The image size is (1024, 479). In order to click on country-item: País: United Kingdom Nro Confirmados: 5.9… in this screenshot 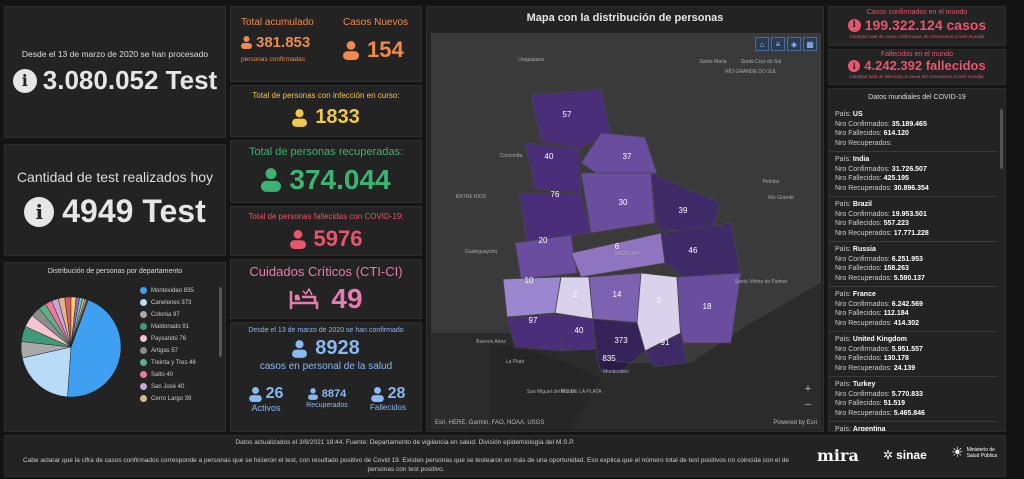, I will do `click(913, 354)`.